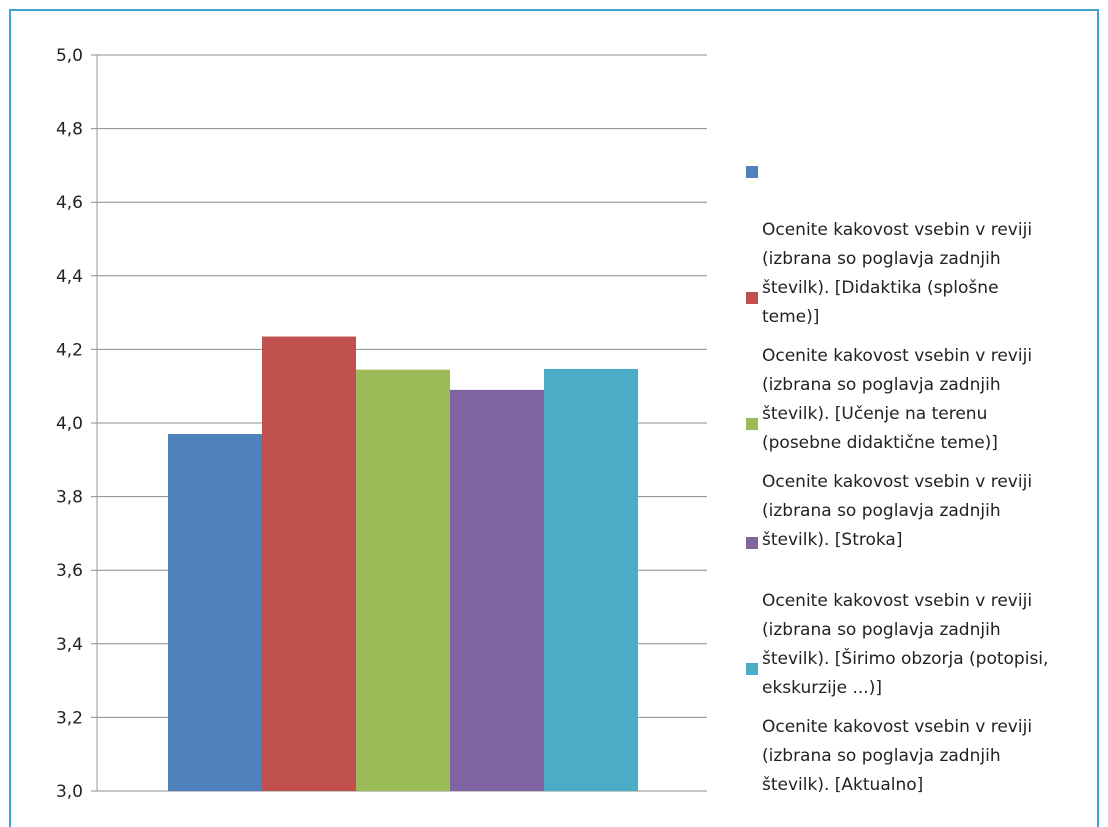 The image size is (1108, 827). Describe the element at coordinates (69, 56) in the screenshot. I see `y-tick-label: 5,0` at that location.